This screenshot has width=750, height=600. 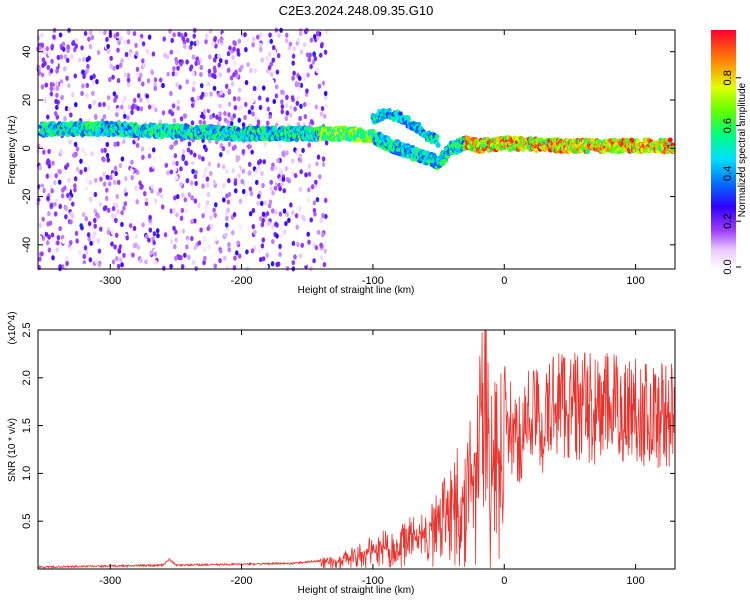 I want to click on spectrogram-y-tick-label: 40, so click(x=27, y=52).